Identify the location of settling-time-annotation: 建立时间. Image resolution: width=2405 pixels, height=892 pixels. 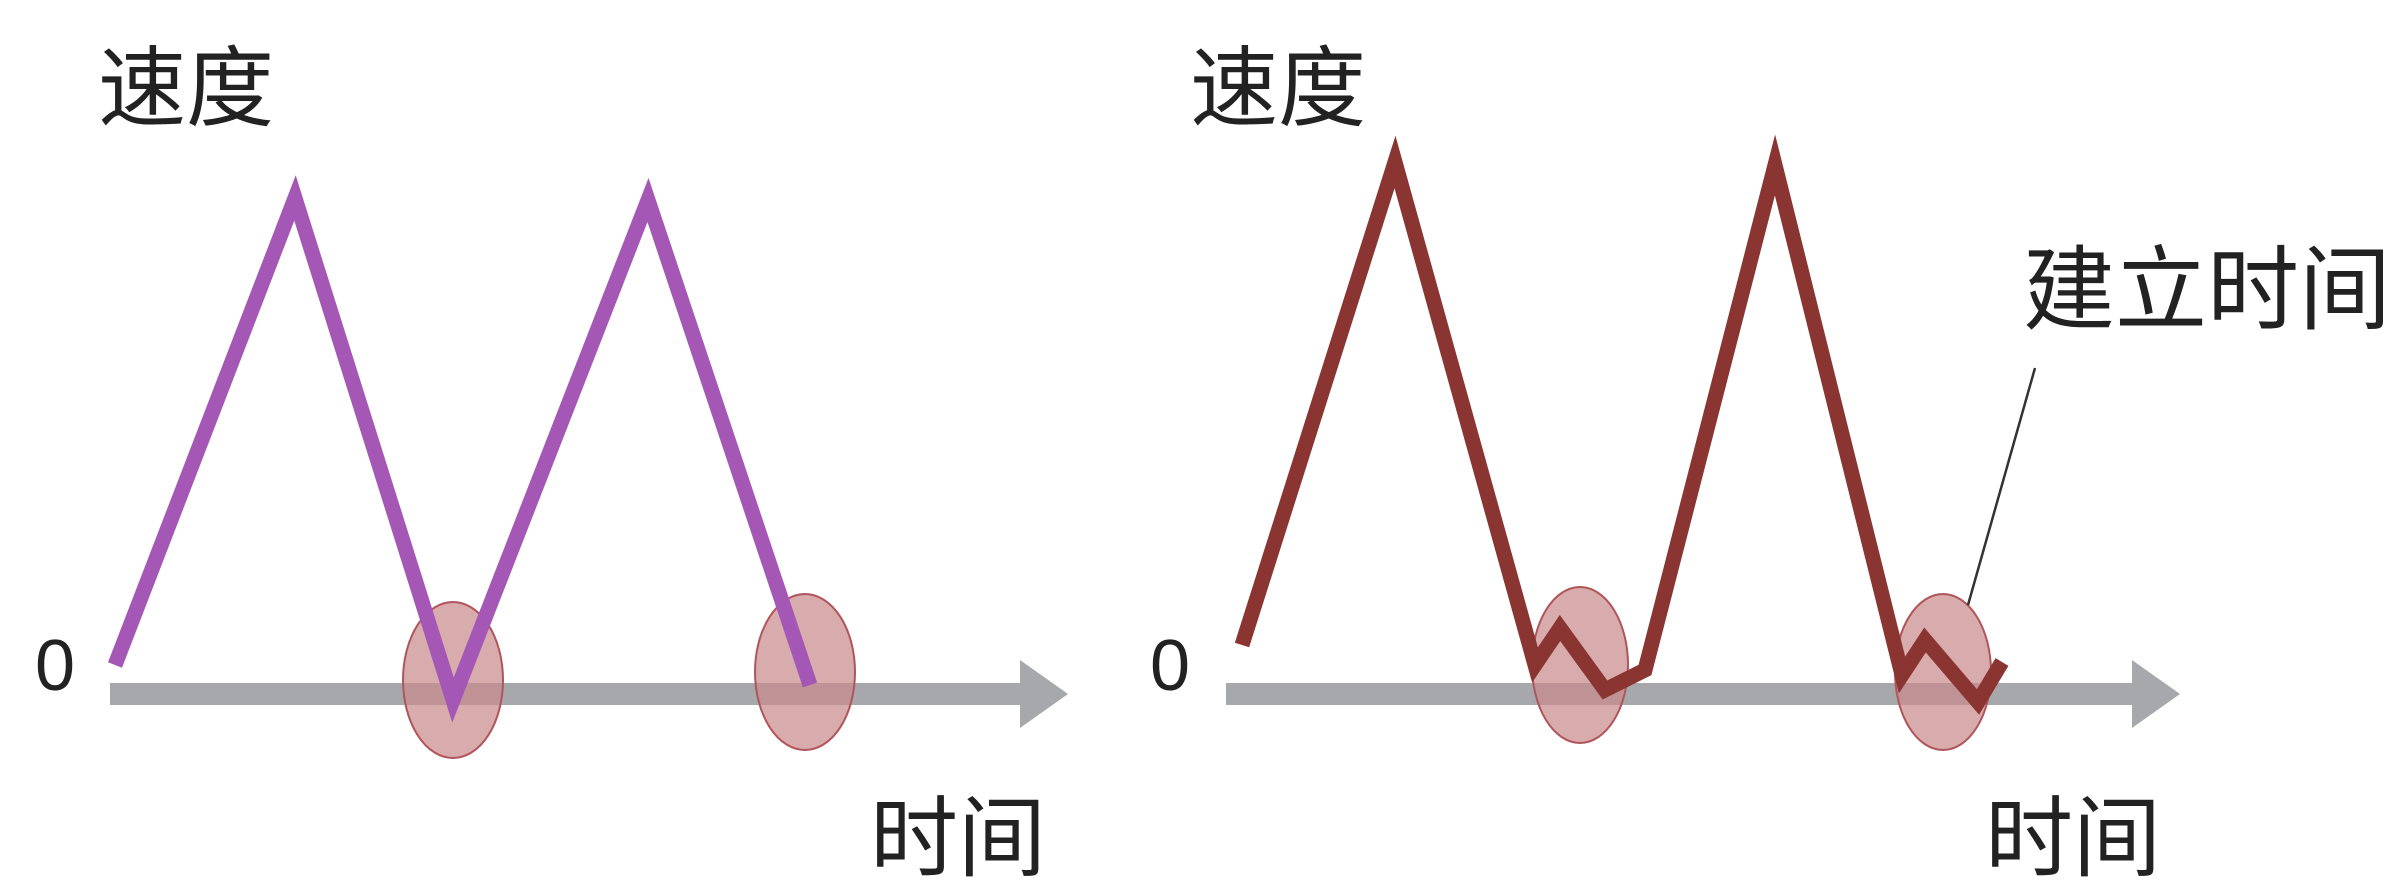
(2207, 290).